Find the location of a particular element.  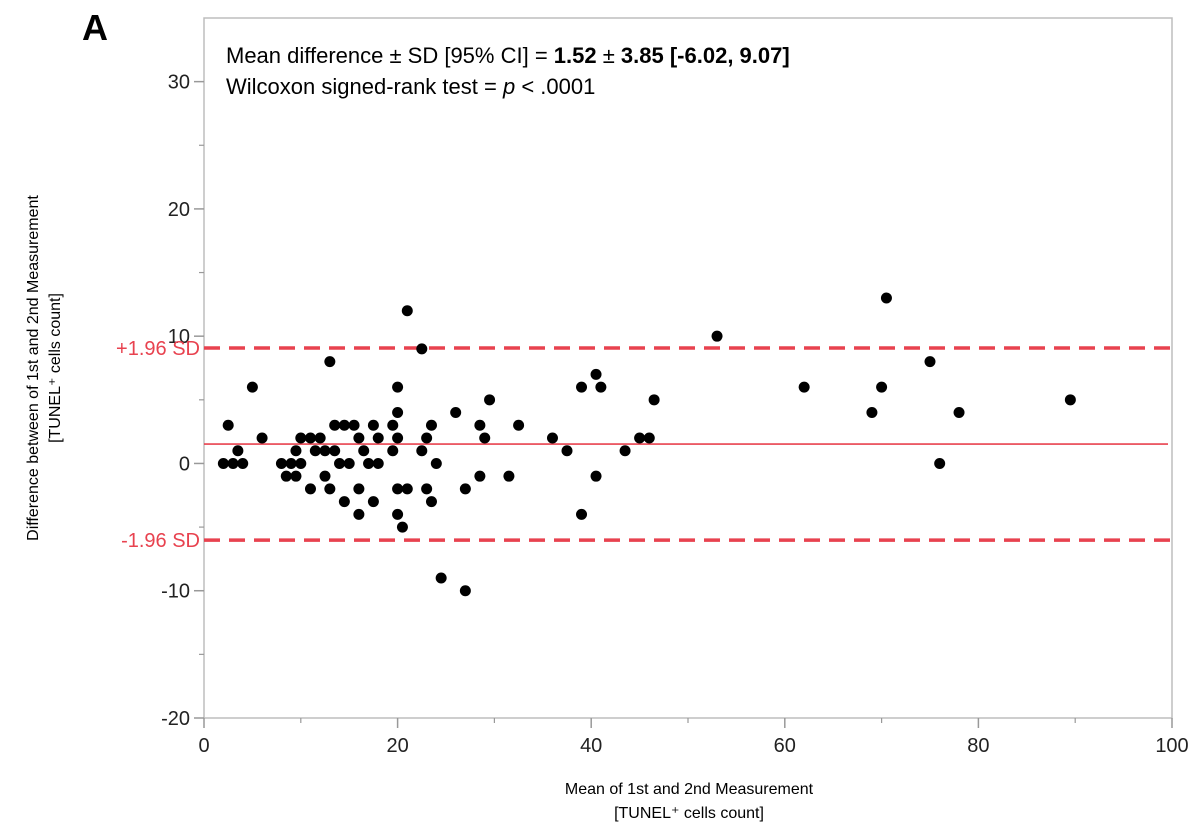

x-axis-title-line-2: [TUNEL⁺ cells count] is located at coordinates (689, 813).